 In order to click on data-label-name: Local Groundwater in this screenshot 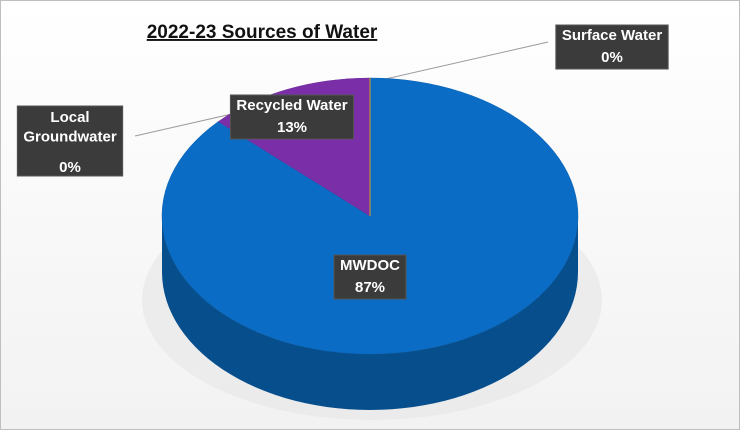, I will do `click(70, 127)`.